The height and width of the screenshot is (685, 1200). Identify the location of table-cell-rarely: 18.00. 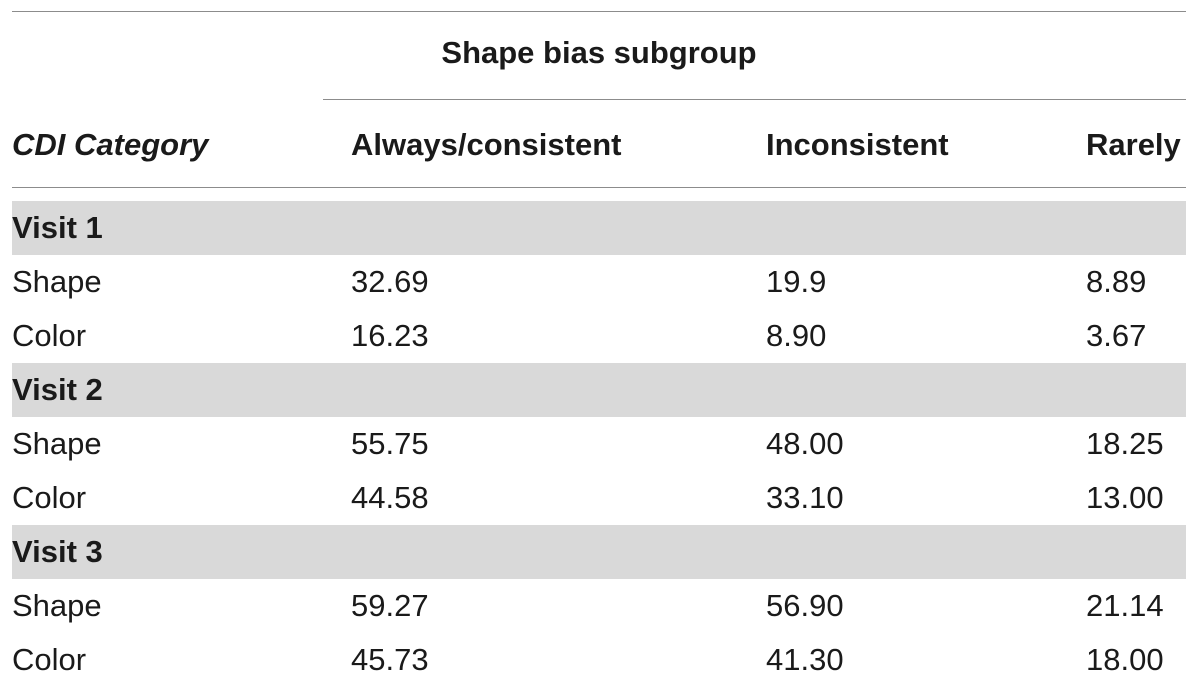
(1125, 659).